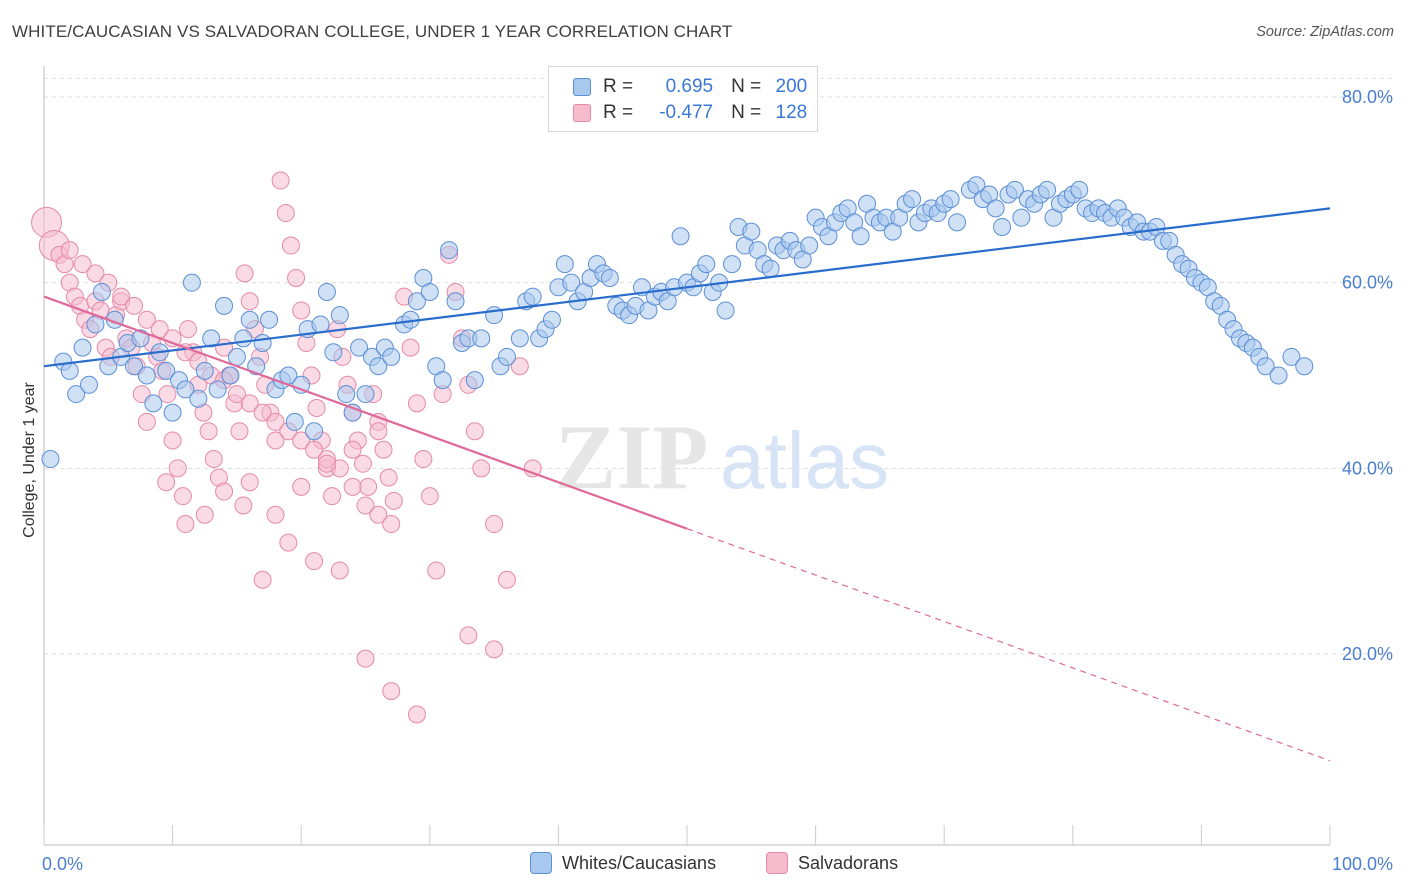 The image size is (1406, 892). Describe the element at coordinates (717, 864) in the screenshot. I see `x-tick-labels: 0.0% 100.0%` at that location.